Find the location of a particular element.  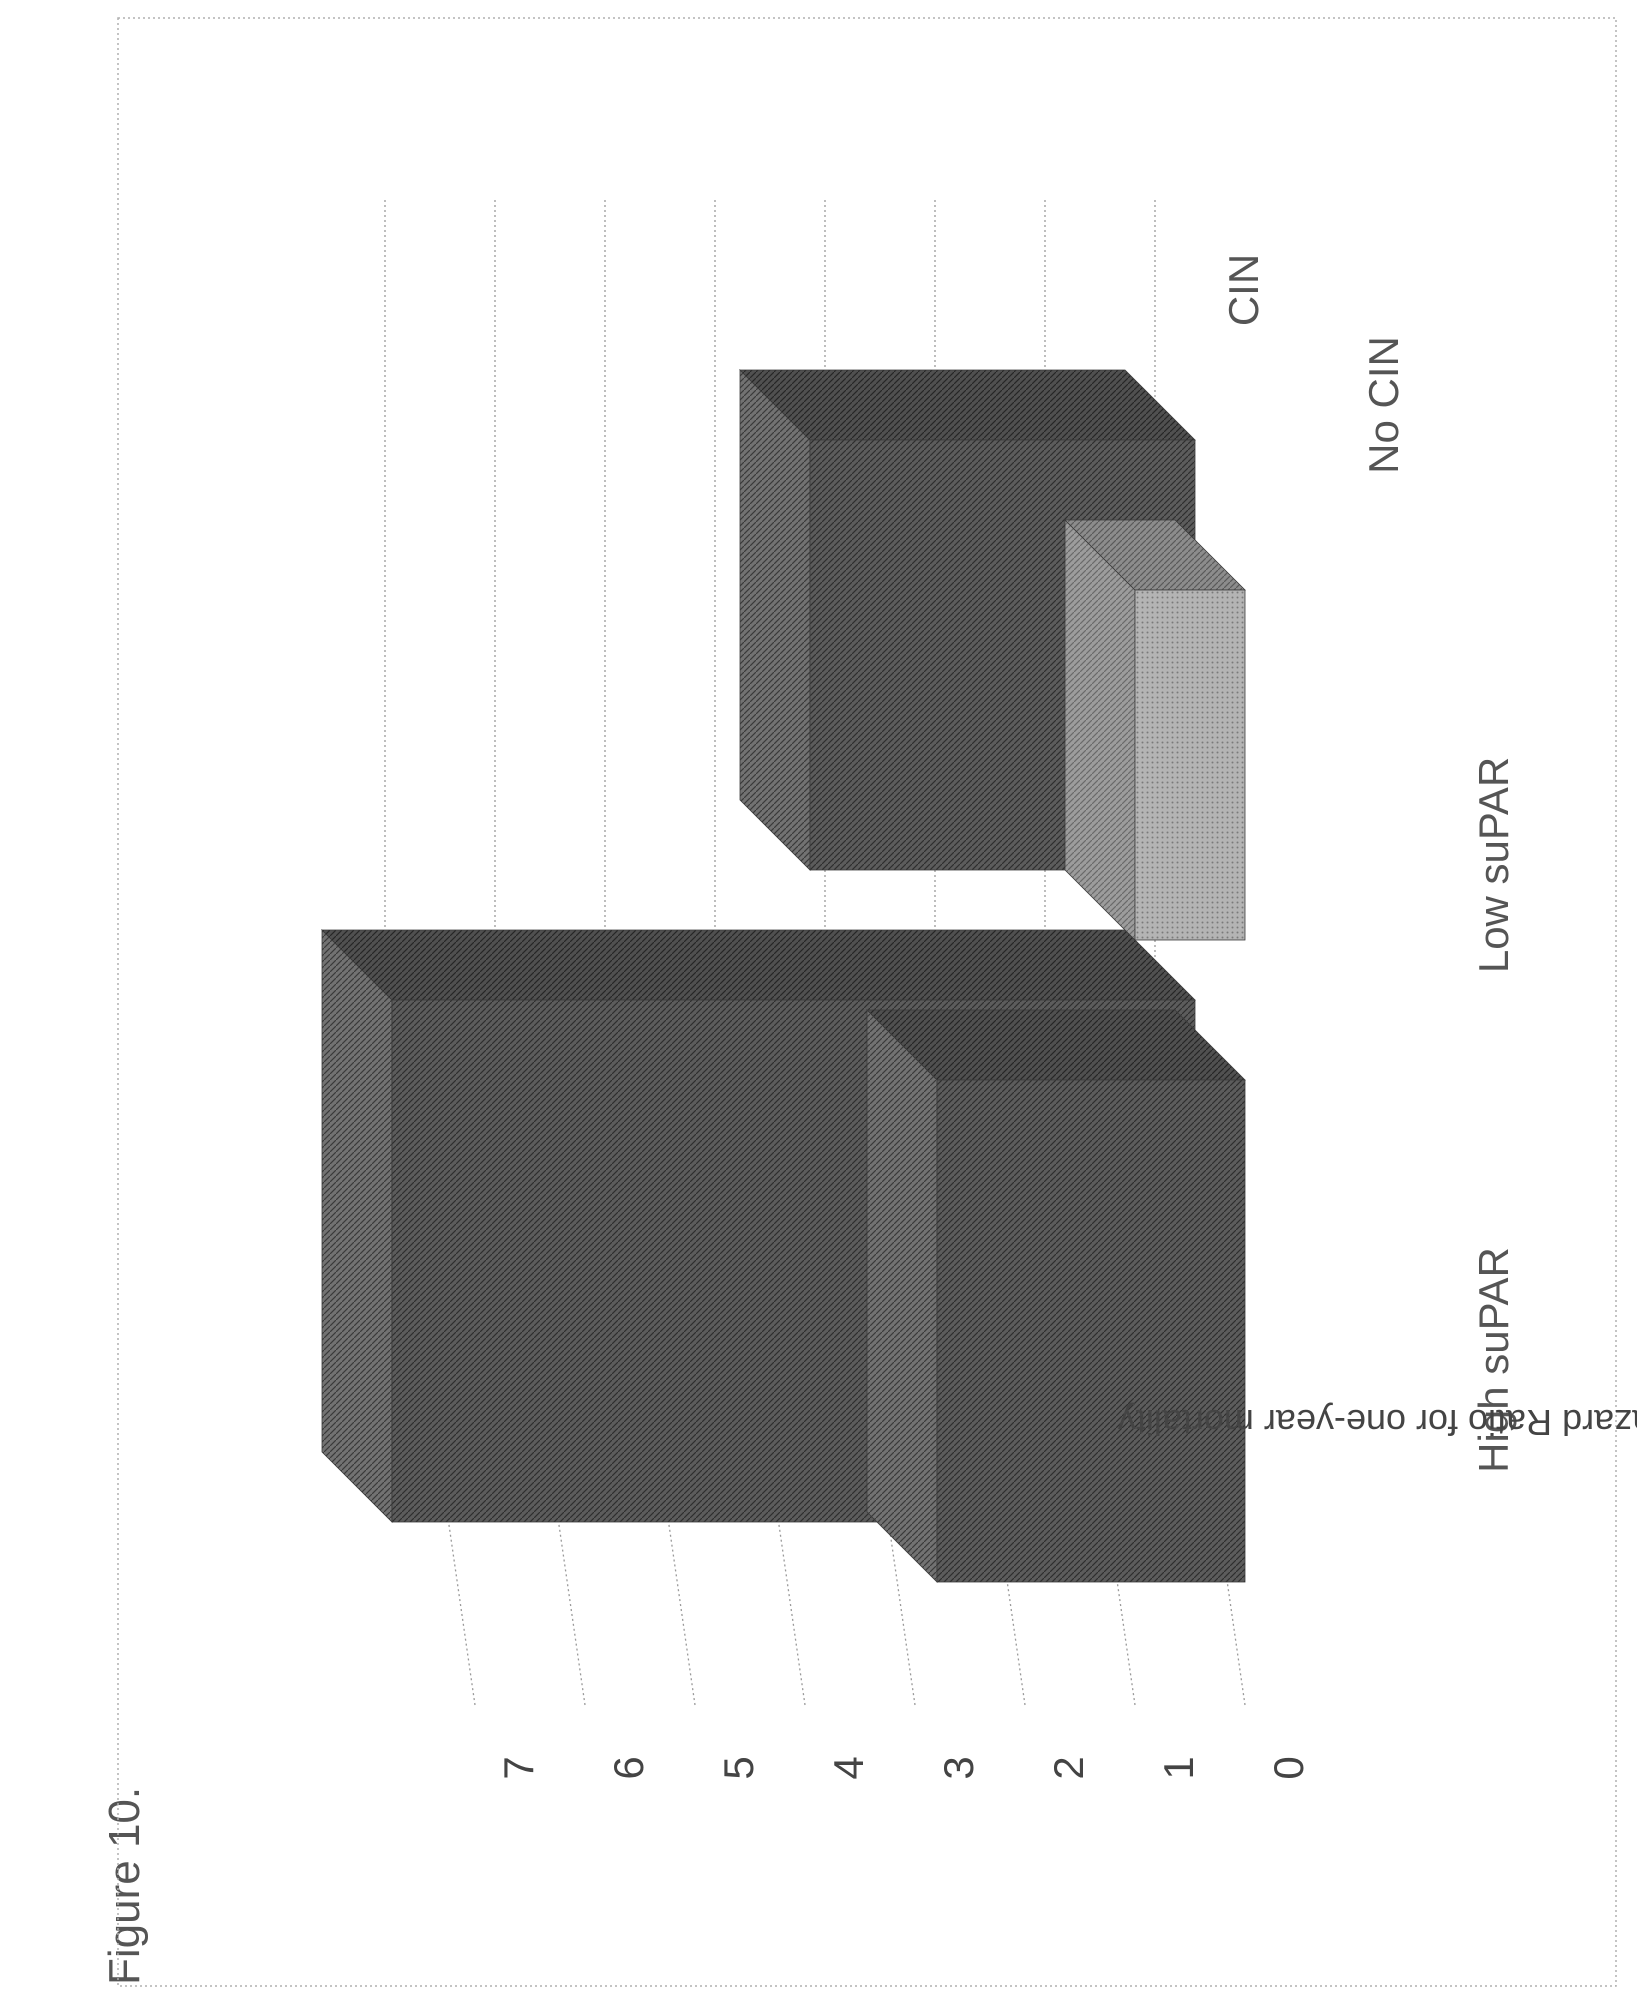

bar-low-supar-no-cin is located at coordinates (1155, 730).